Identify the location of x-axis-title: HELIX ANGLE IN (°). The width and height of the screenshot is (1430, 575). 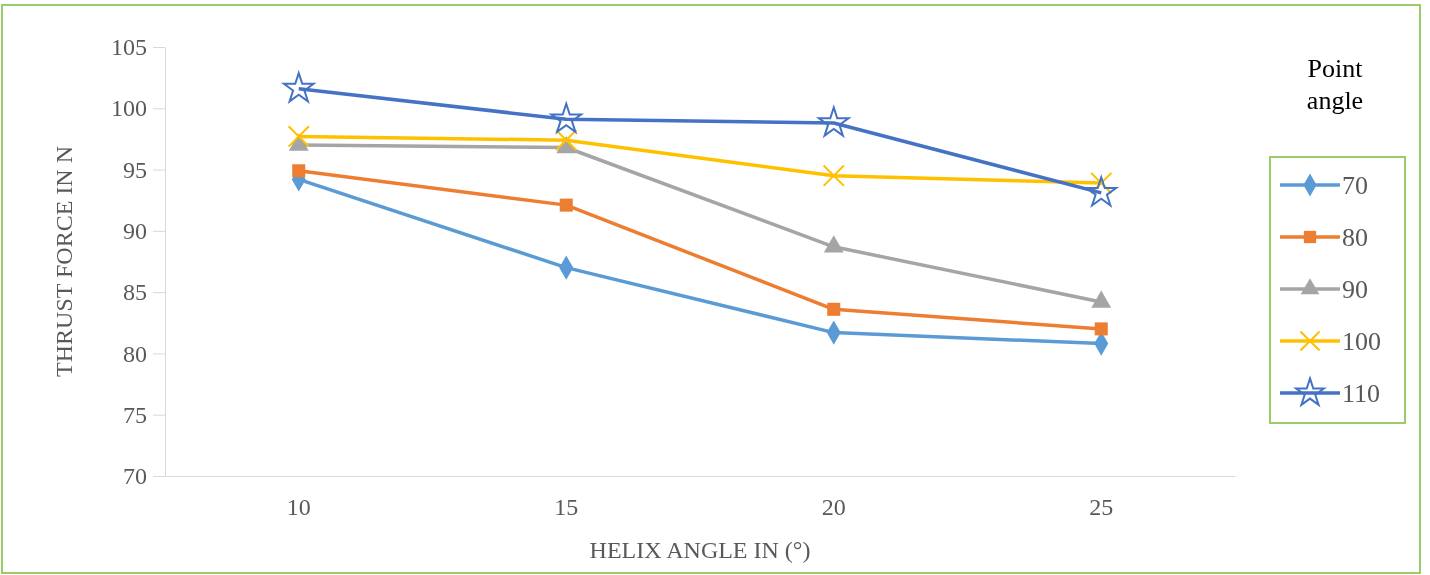
(700, 550).